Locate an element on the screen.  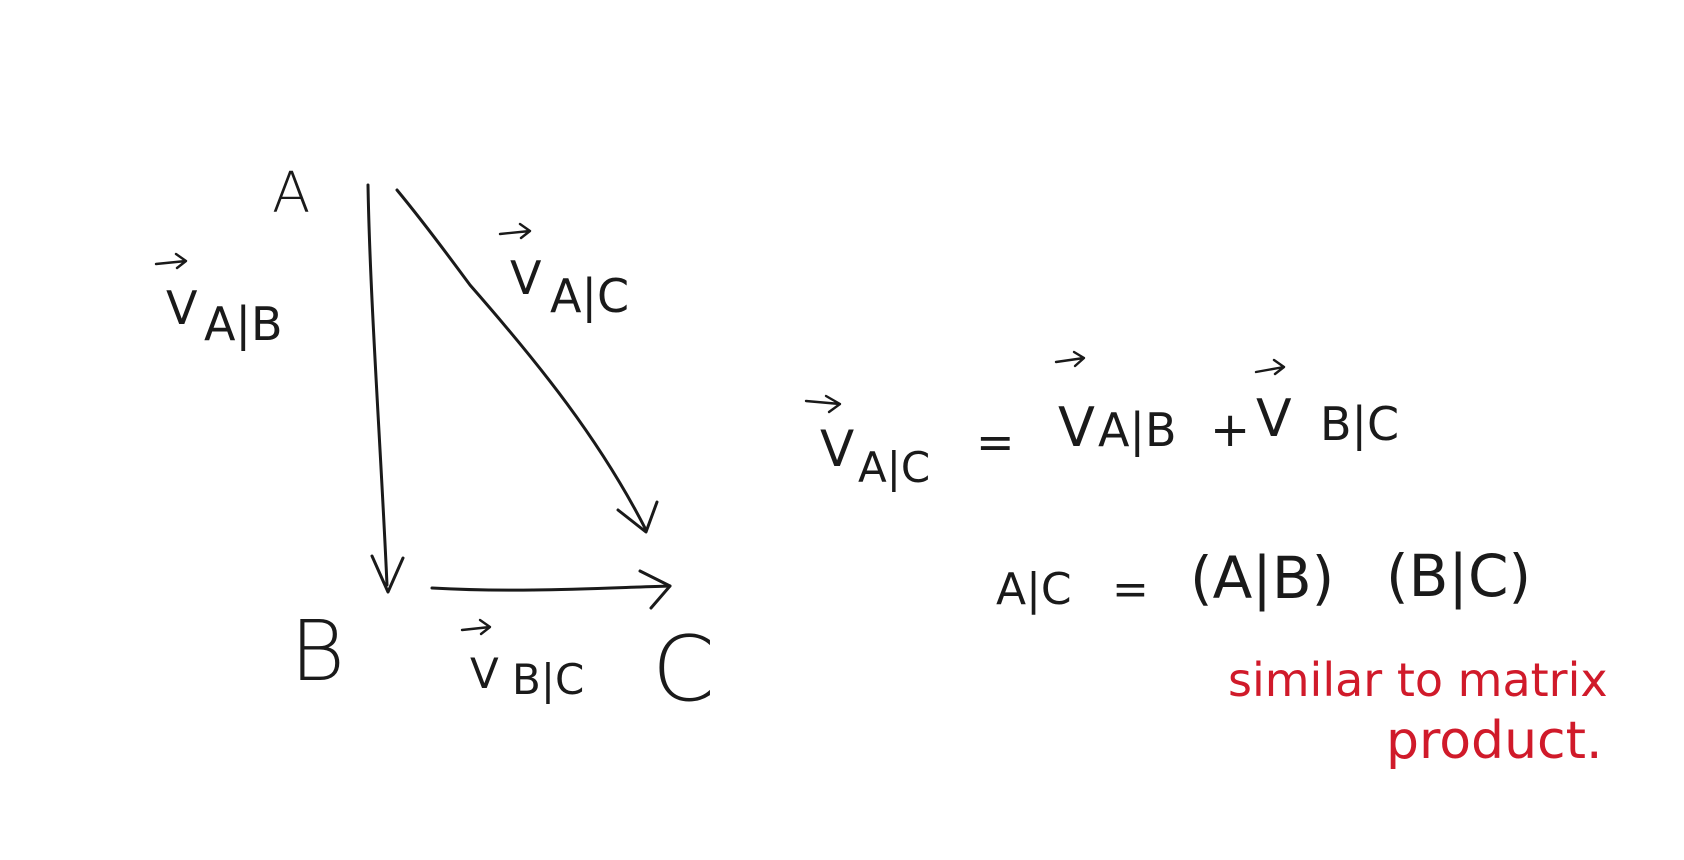
vector-bc-head is located at coordinates (655, 589).